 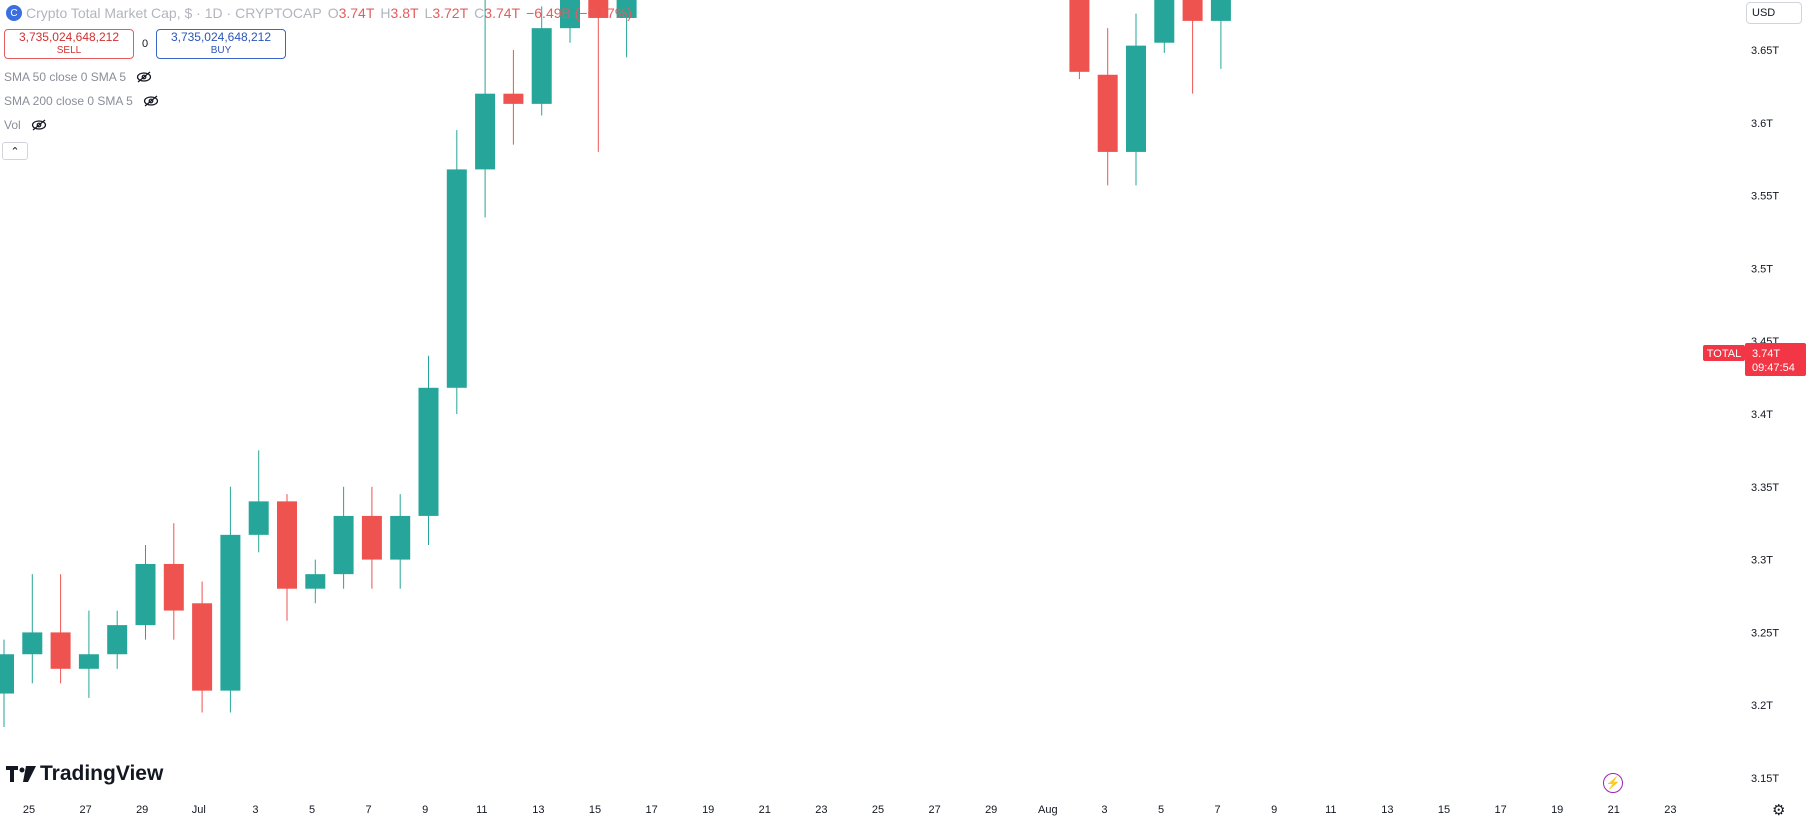 What do you see at coordinates (1724, 353) in the screenshot?
I see `symbol-tag-bg` at bounding box center [1724, 353].